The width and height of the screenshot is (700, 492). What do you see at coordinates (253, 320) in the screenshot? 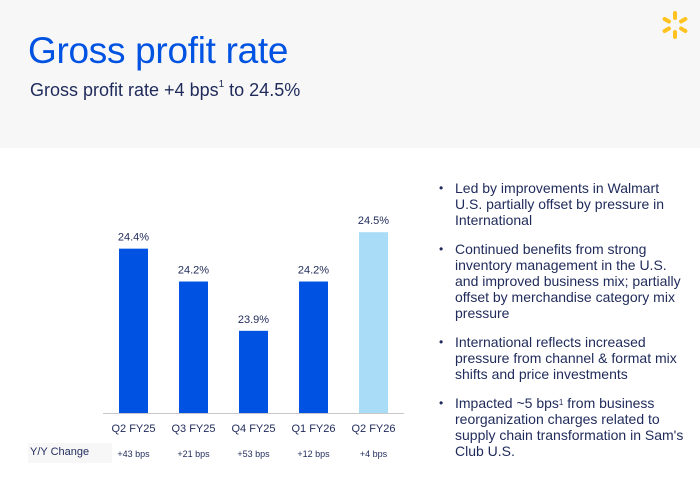
I see `data-label: 23.9%` at bounding box center [253, 320].